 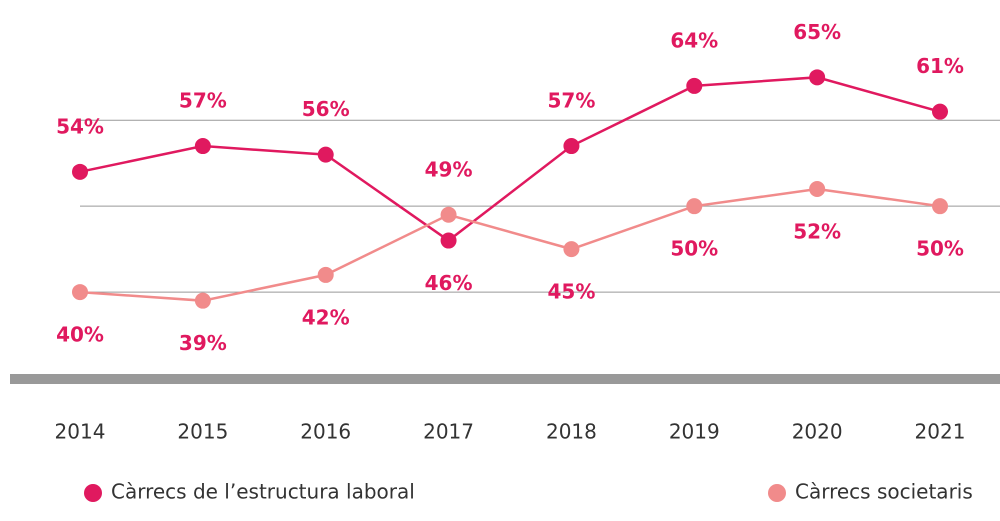 What do you see at coordinates (694, 40) in the screenshot?
I see `data-label: 64%` at bounding box center [694, 40].